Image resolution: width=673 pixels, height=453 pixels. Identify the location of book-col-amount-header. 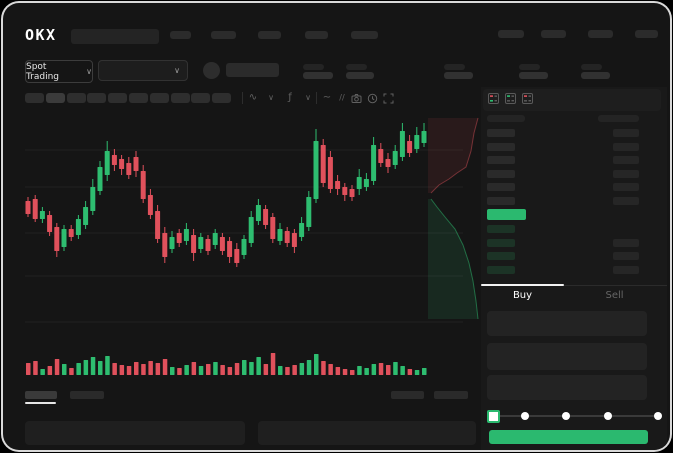
(618, 118).